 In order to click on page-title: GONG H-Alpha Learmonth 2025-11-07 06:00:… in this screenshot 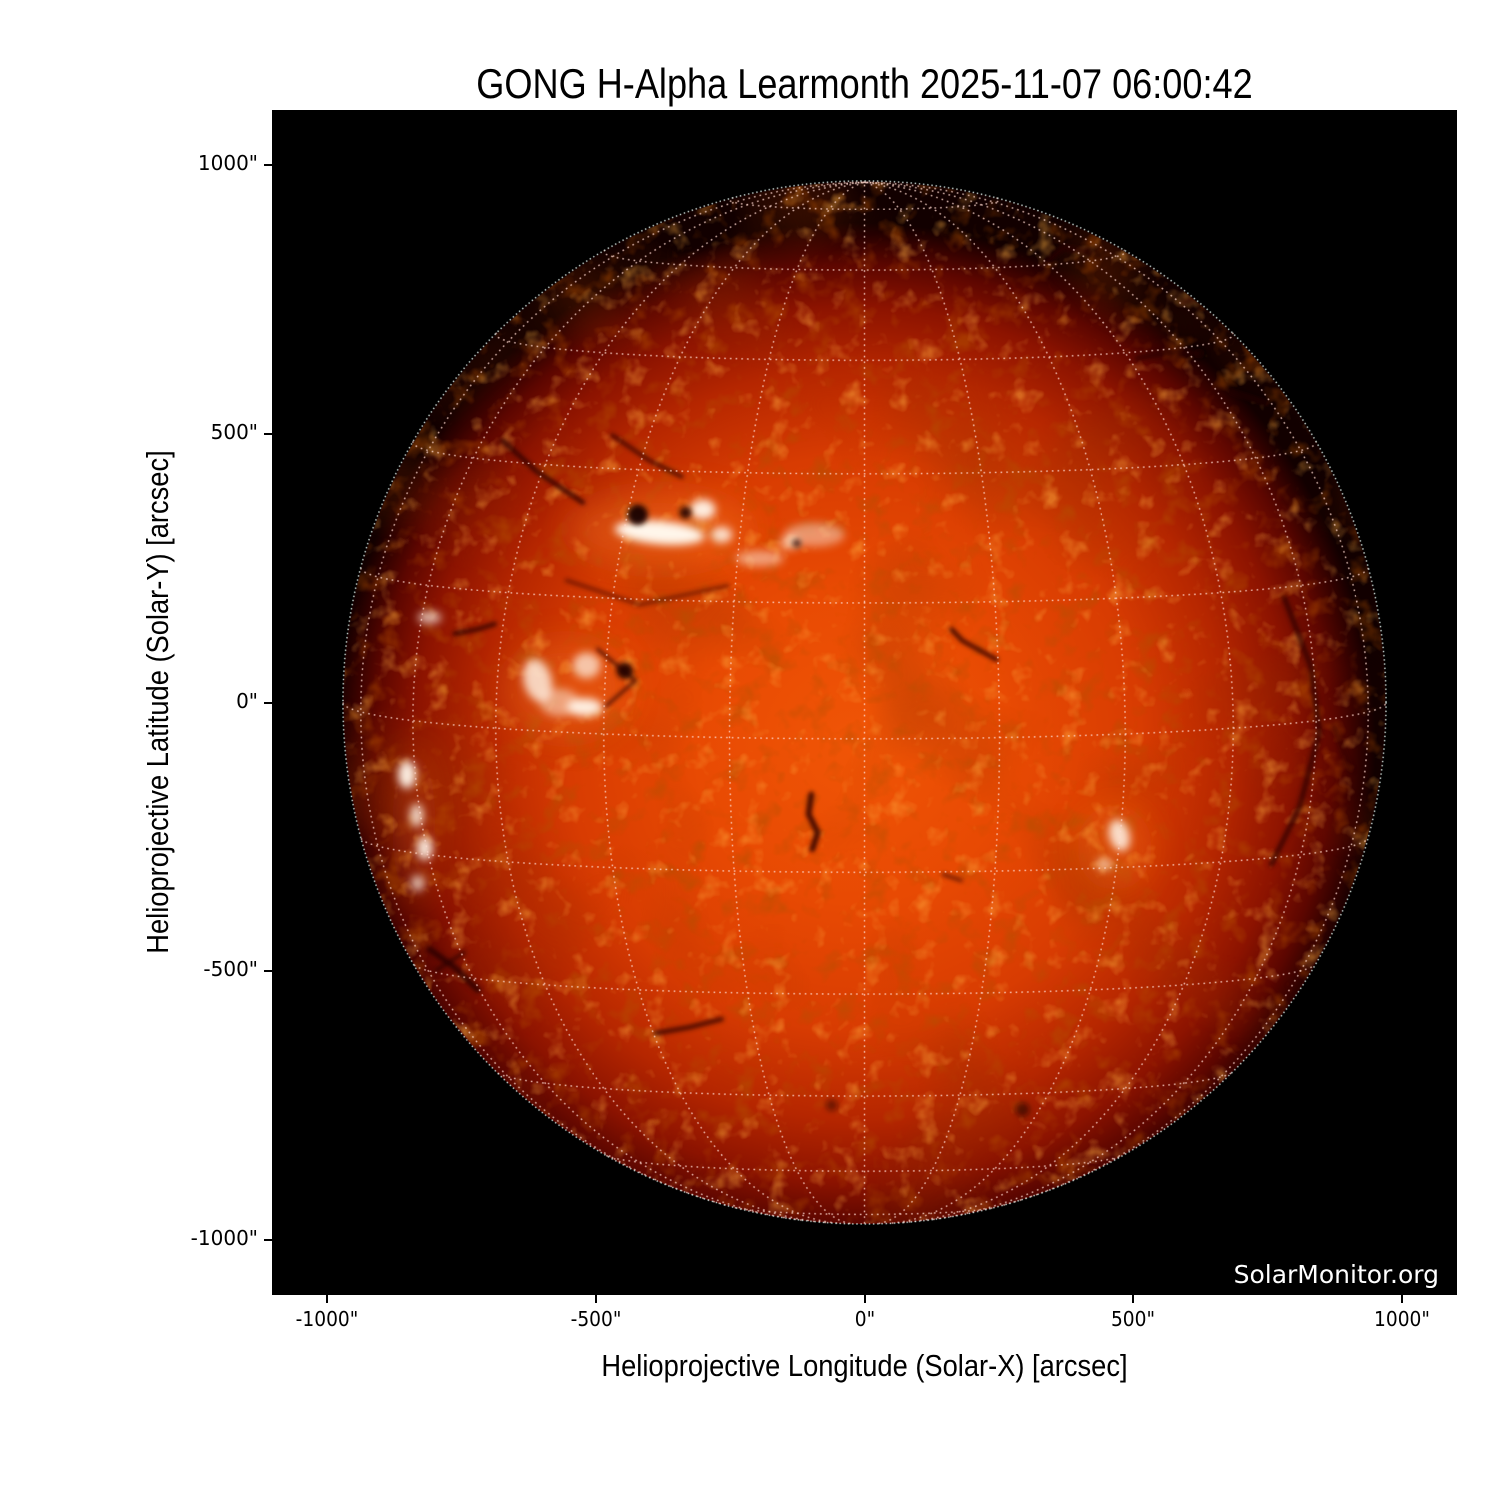, I will do `click(864, 83)`.